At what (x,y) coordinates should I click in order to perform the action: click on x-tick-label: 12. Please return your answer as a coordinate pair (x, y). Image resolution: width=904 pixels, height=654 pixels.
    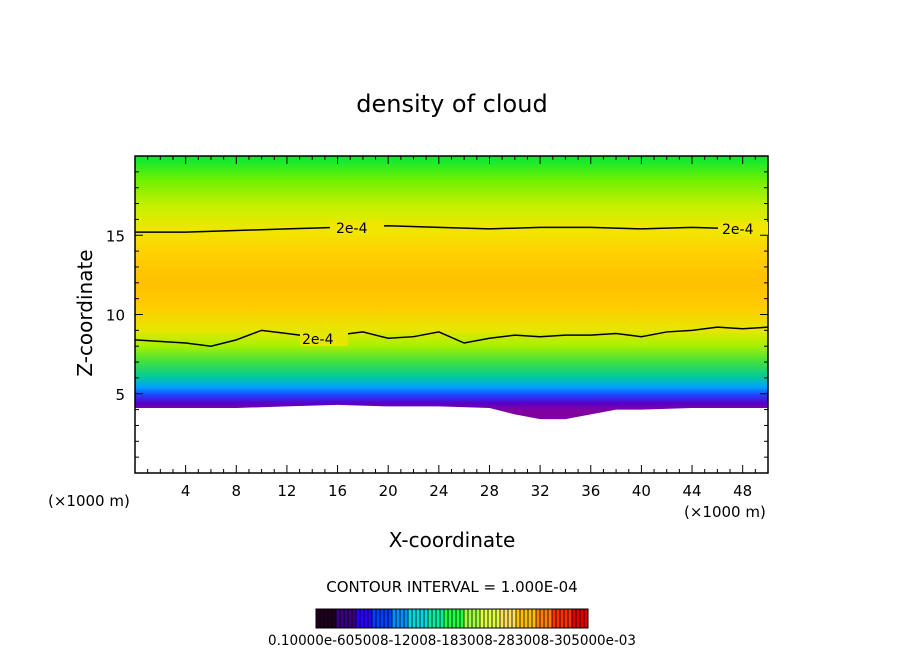
    Looking at the image, I should click on (286, 491).